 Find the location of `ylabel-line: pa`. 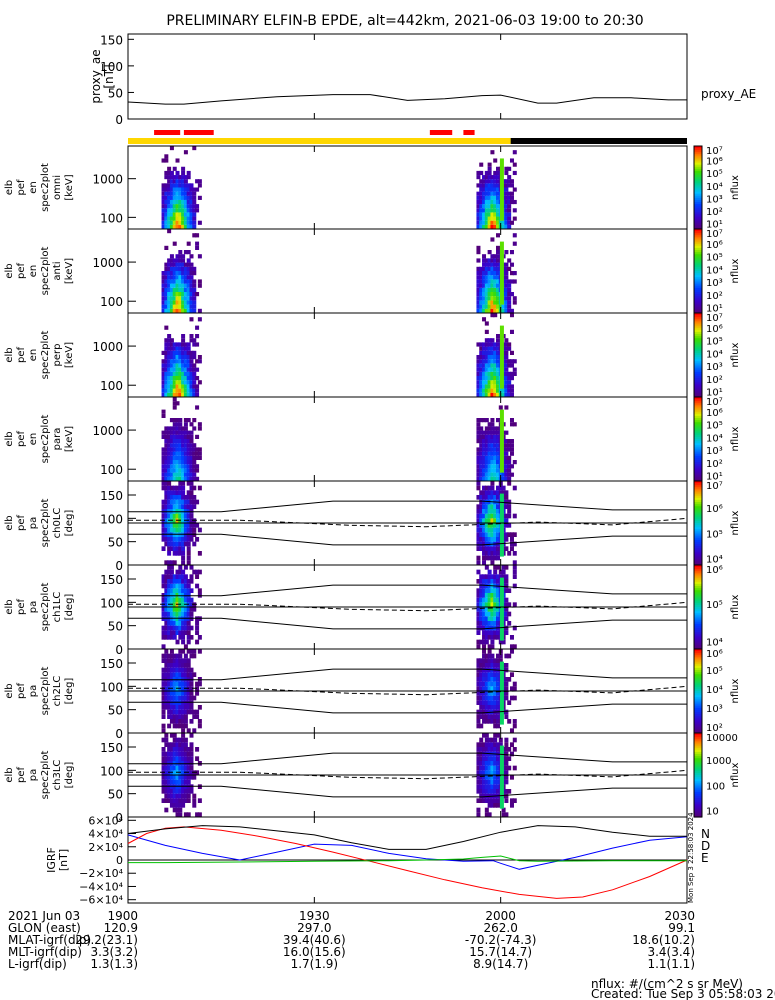

ylabel-line: pa is located at coordinates (33, 775).